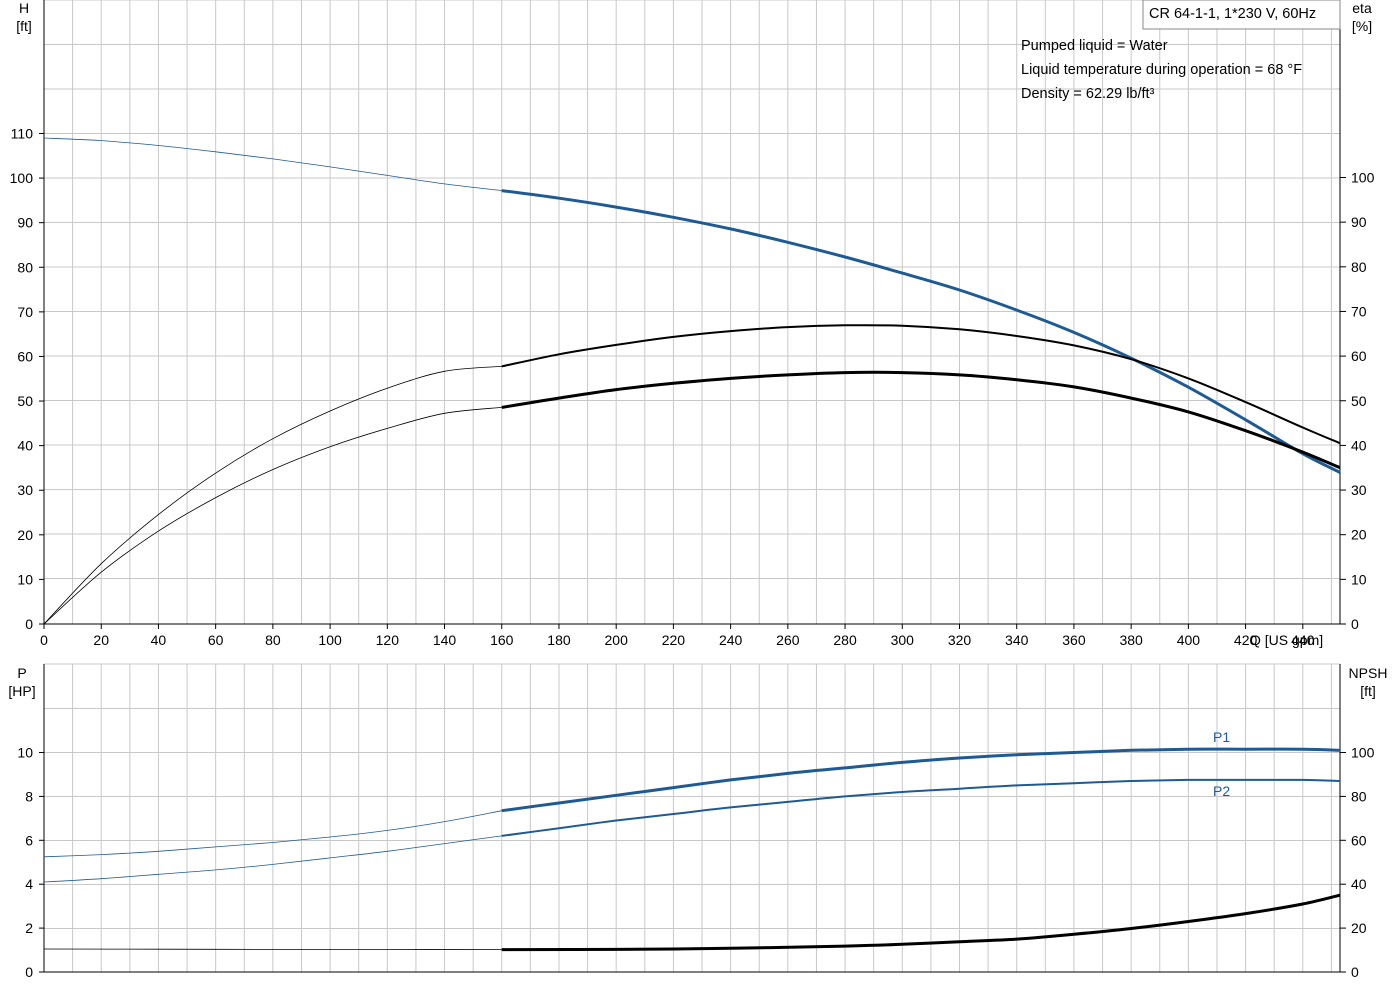 The image size is (1400, 1000). I want to click on x-tick-label: 40, so click(159, 640).